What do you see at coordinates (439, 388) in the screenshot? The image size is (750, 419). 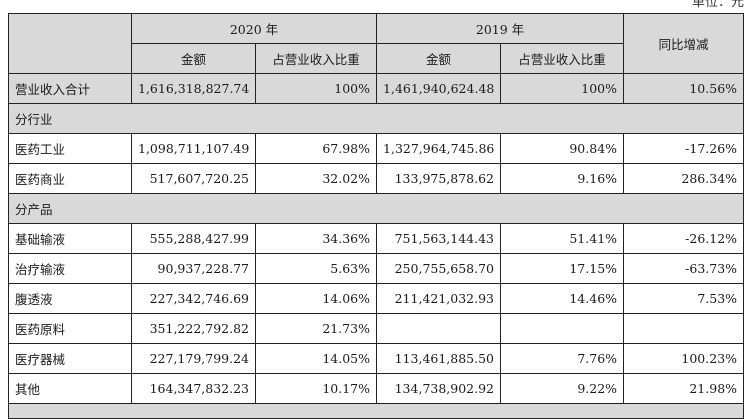 I see `amount-2019-cell: 134,738,902.92` at bounding box center [439, 388].